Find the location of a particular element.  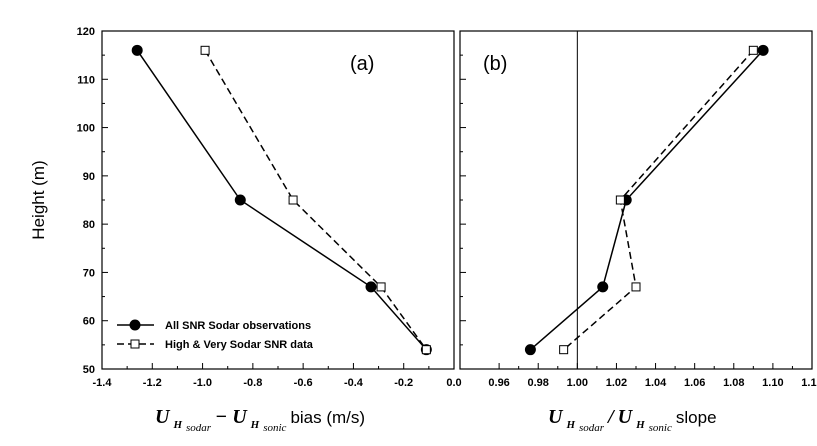

x-label-a-suffix: bias (m/s) is located at coordinates (327, 417).